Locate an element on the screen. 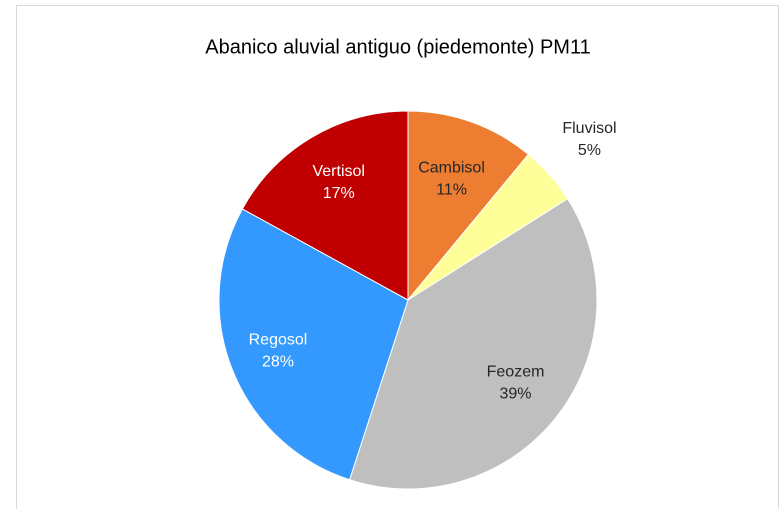 Image resolution: width=784 pixels, height=509 pixels. slice-value-label: 39% is located at coordinates (516, 394).